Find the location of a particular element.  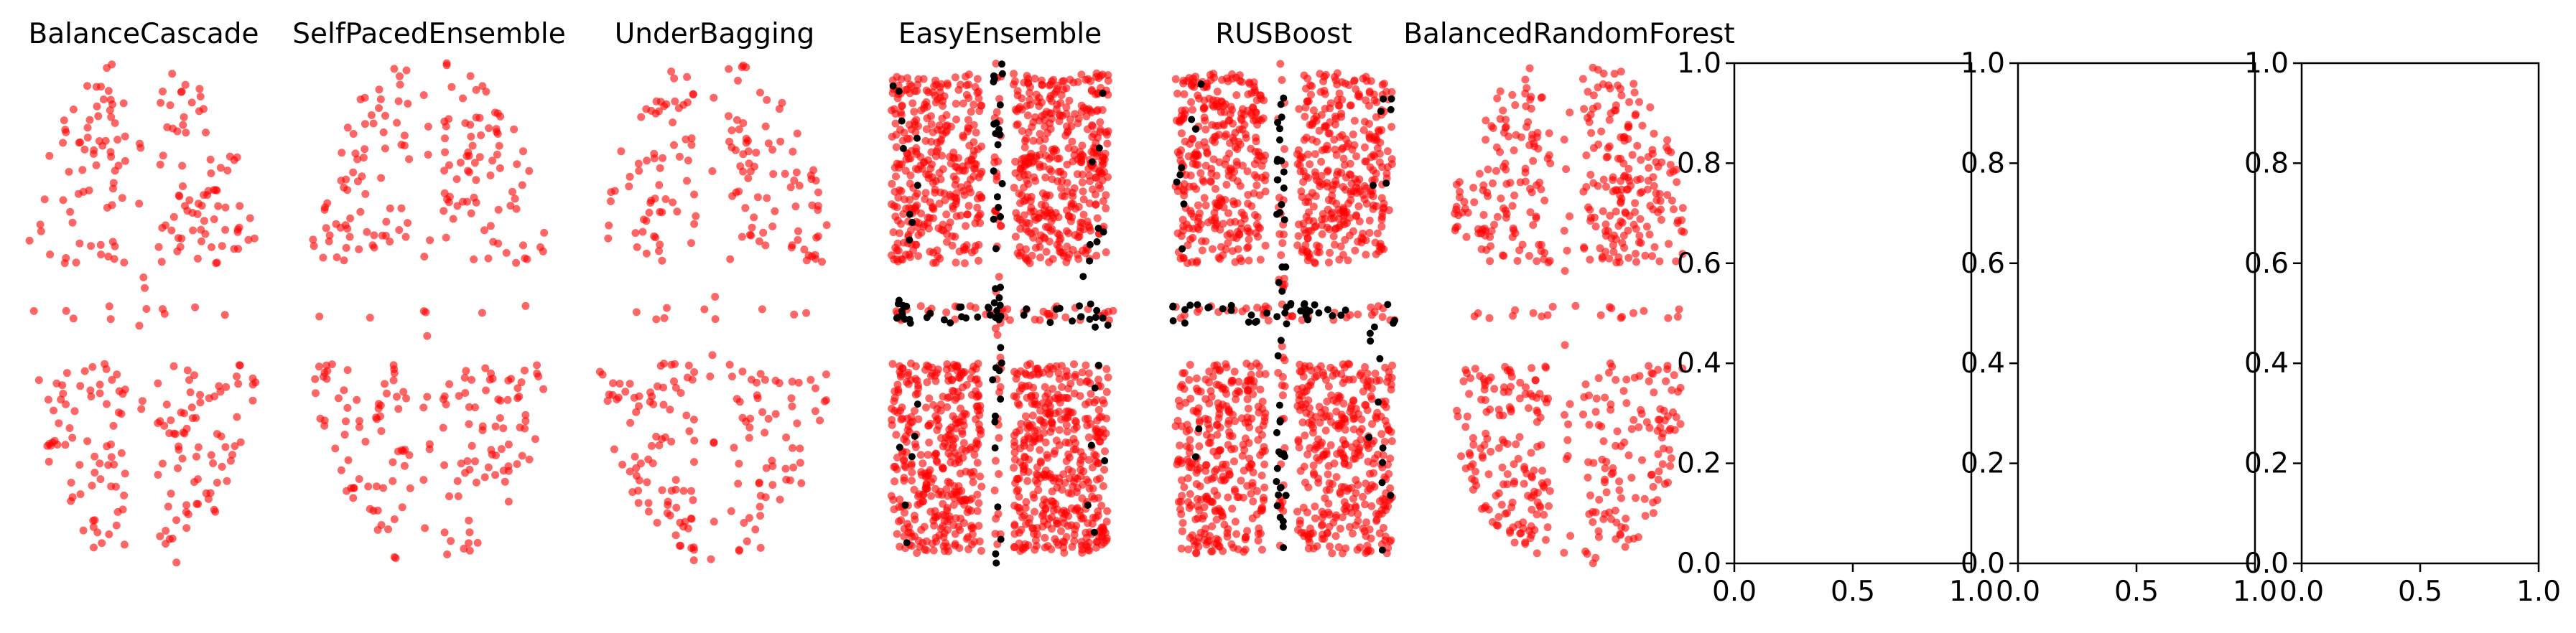

y-tick-label: 0.6 is located at coordinates (1983, 264).